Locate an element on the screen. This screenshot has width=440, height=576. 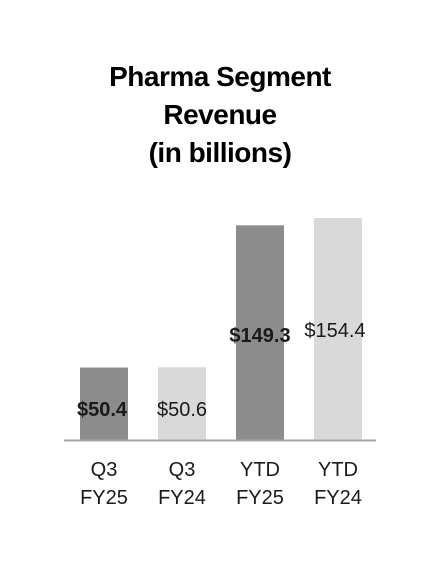
chart-title-line-3: (in billions) is located at coordinates (220, 152).